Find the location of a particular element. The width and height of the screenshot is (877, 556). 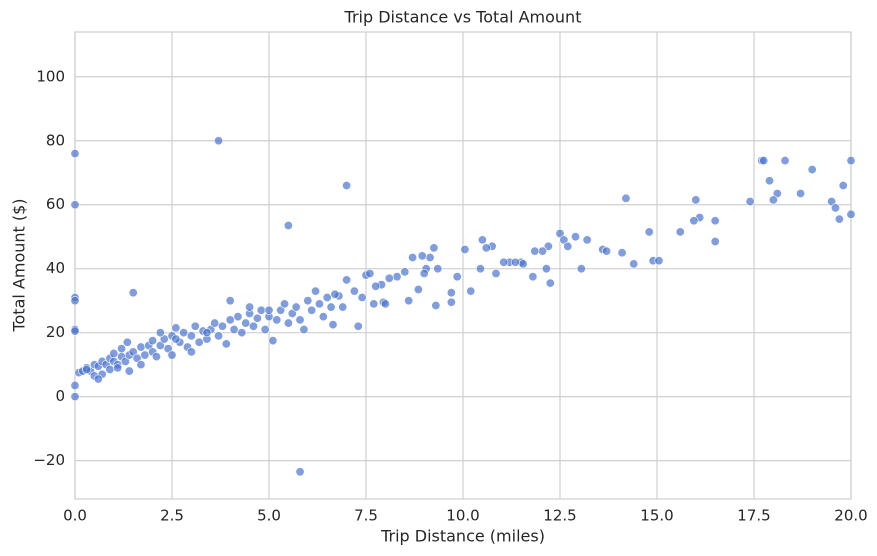

x-tick-label: 15.0 is located at coordinates (656, 516).